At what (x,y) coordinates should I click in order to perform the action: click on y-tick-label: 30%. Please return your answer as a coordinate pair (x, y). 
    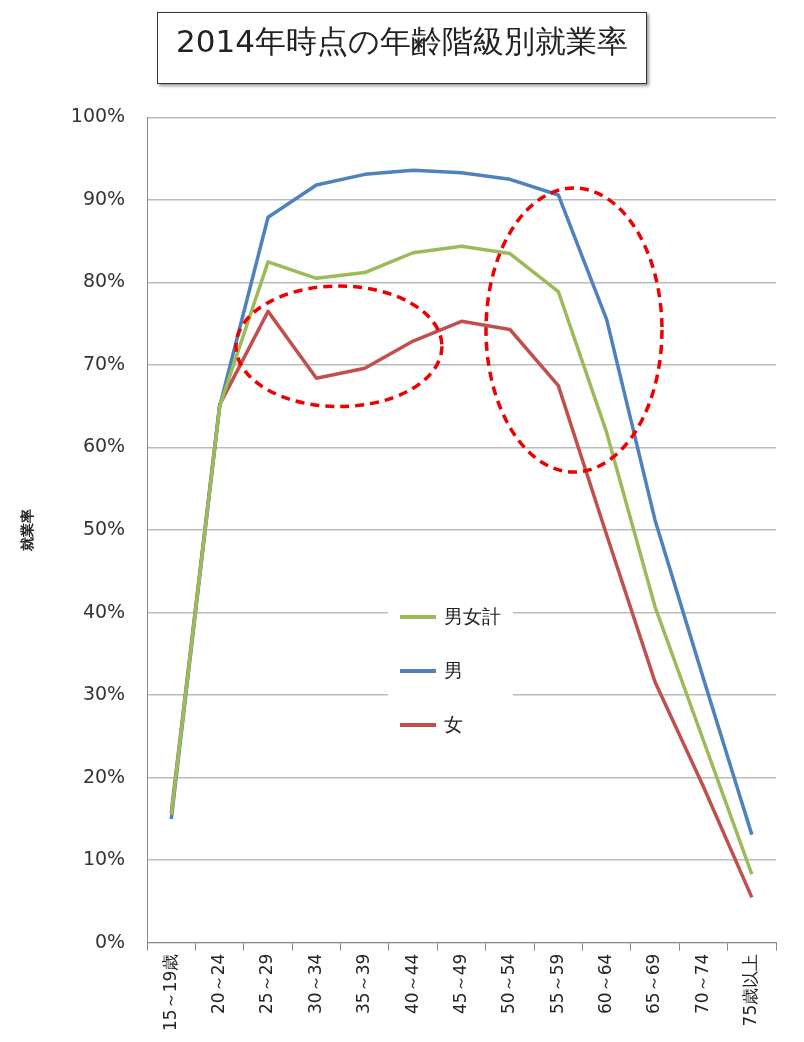
    Looking at the image, I should click on (104, 693).